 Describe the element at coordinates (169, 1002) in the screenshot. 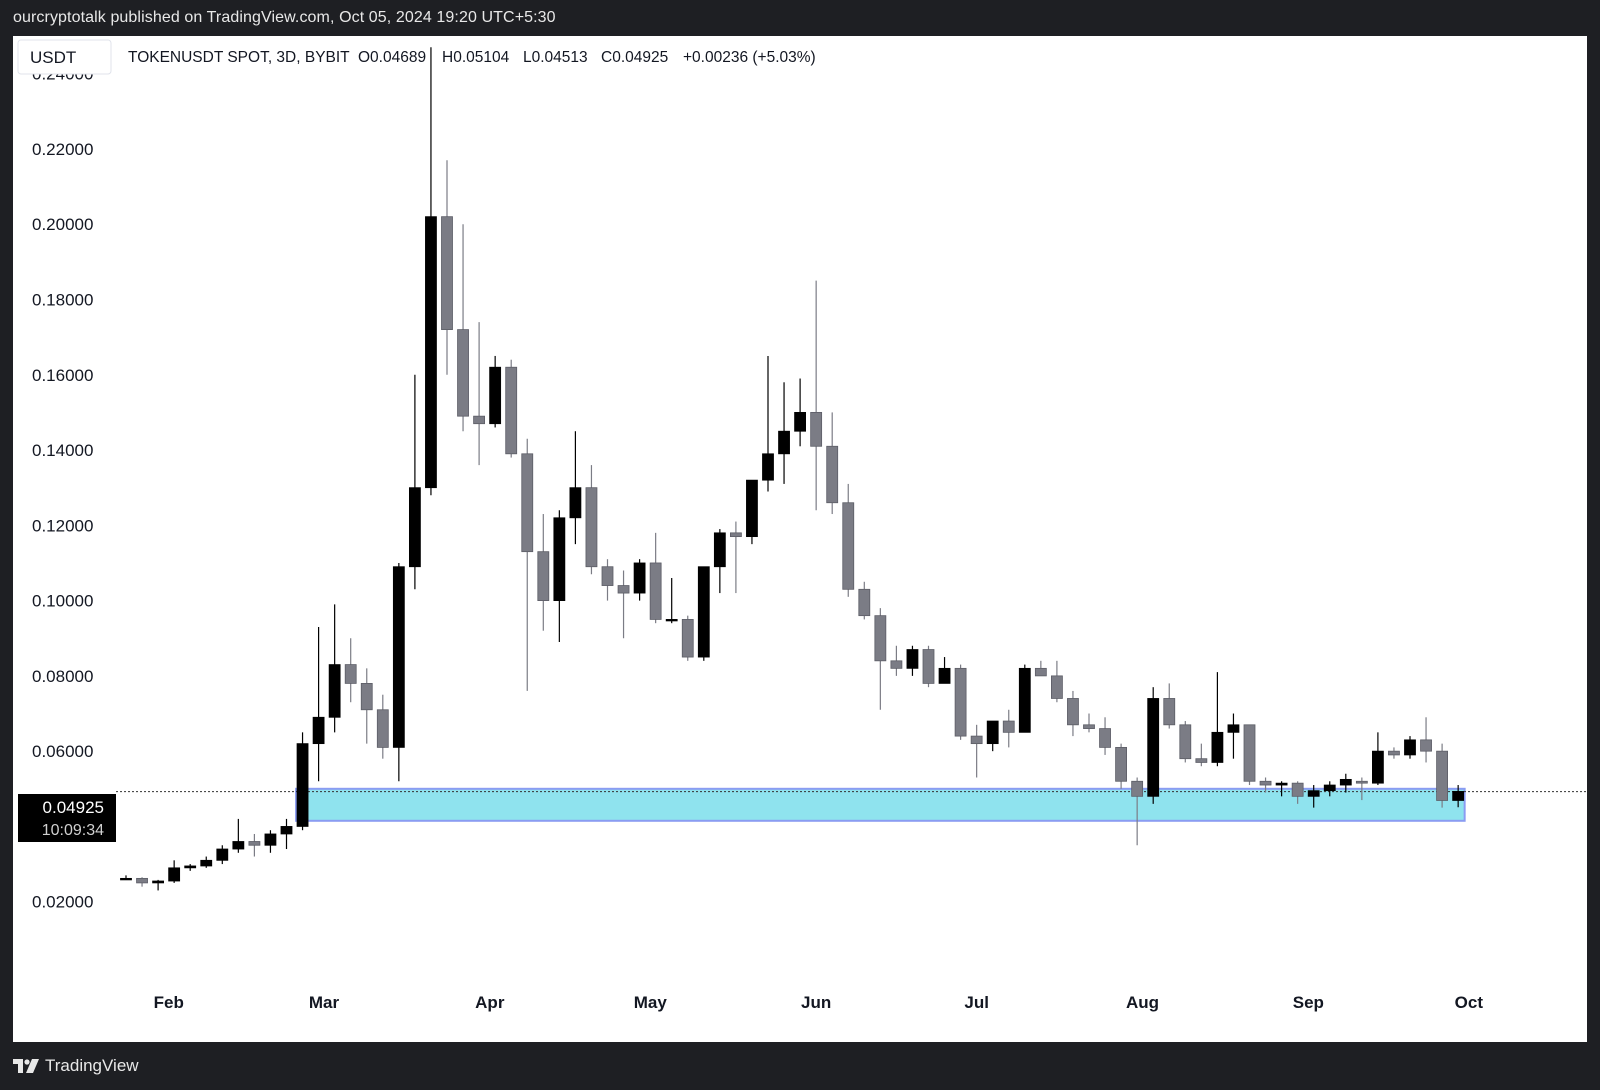

I see `x-tick-label: Feb` at that location.